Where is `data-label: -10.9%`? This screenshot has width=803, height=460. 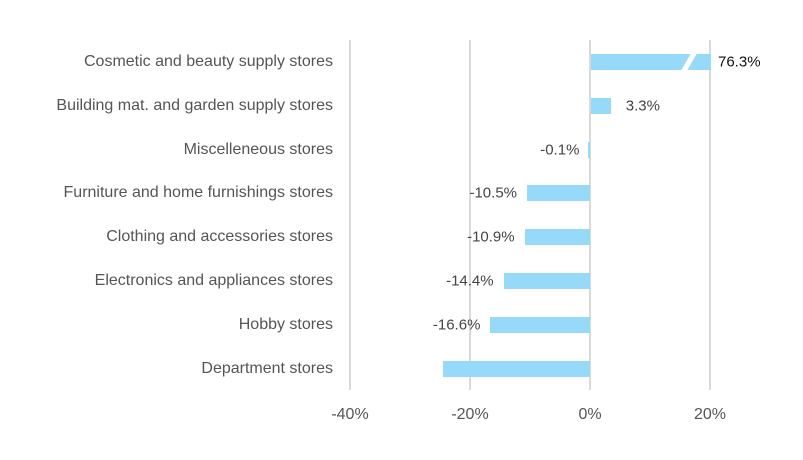
data-label: -10.9% is located at coordinates (491, 237).